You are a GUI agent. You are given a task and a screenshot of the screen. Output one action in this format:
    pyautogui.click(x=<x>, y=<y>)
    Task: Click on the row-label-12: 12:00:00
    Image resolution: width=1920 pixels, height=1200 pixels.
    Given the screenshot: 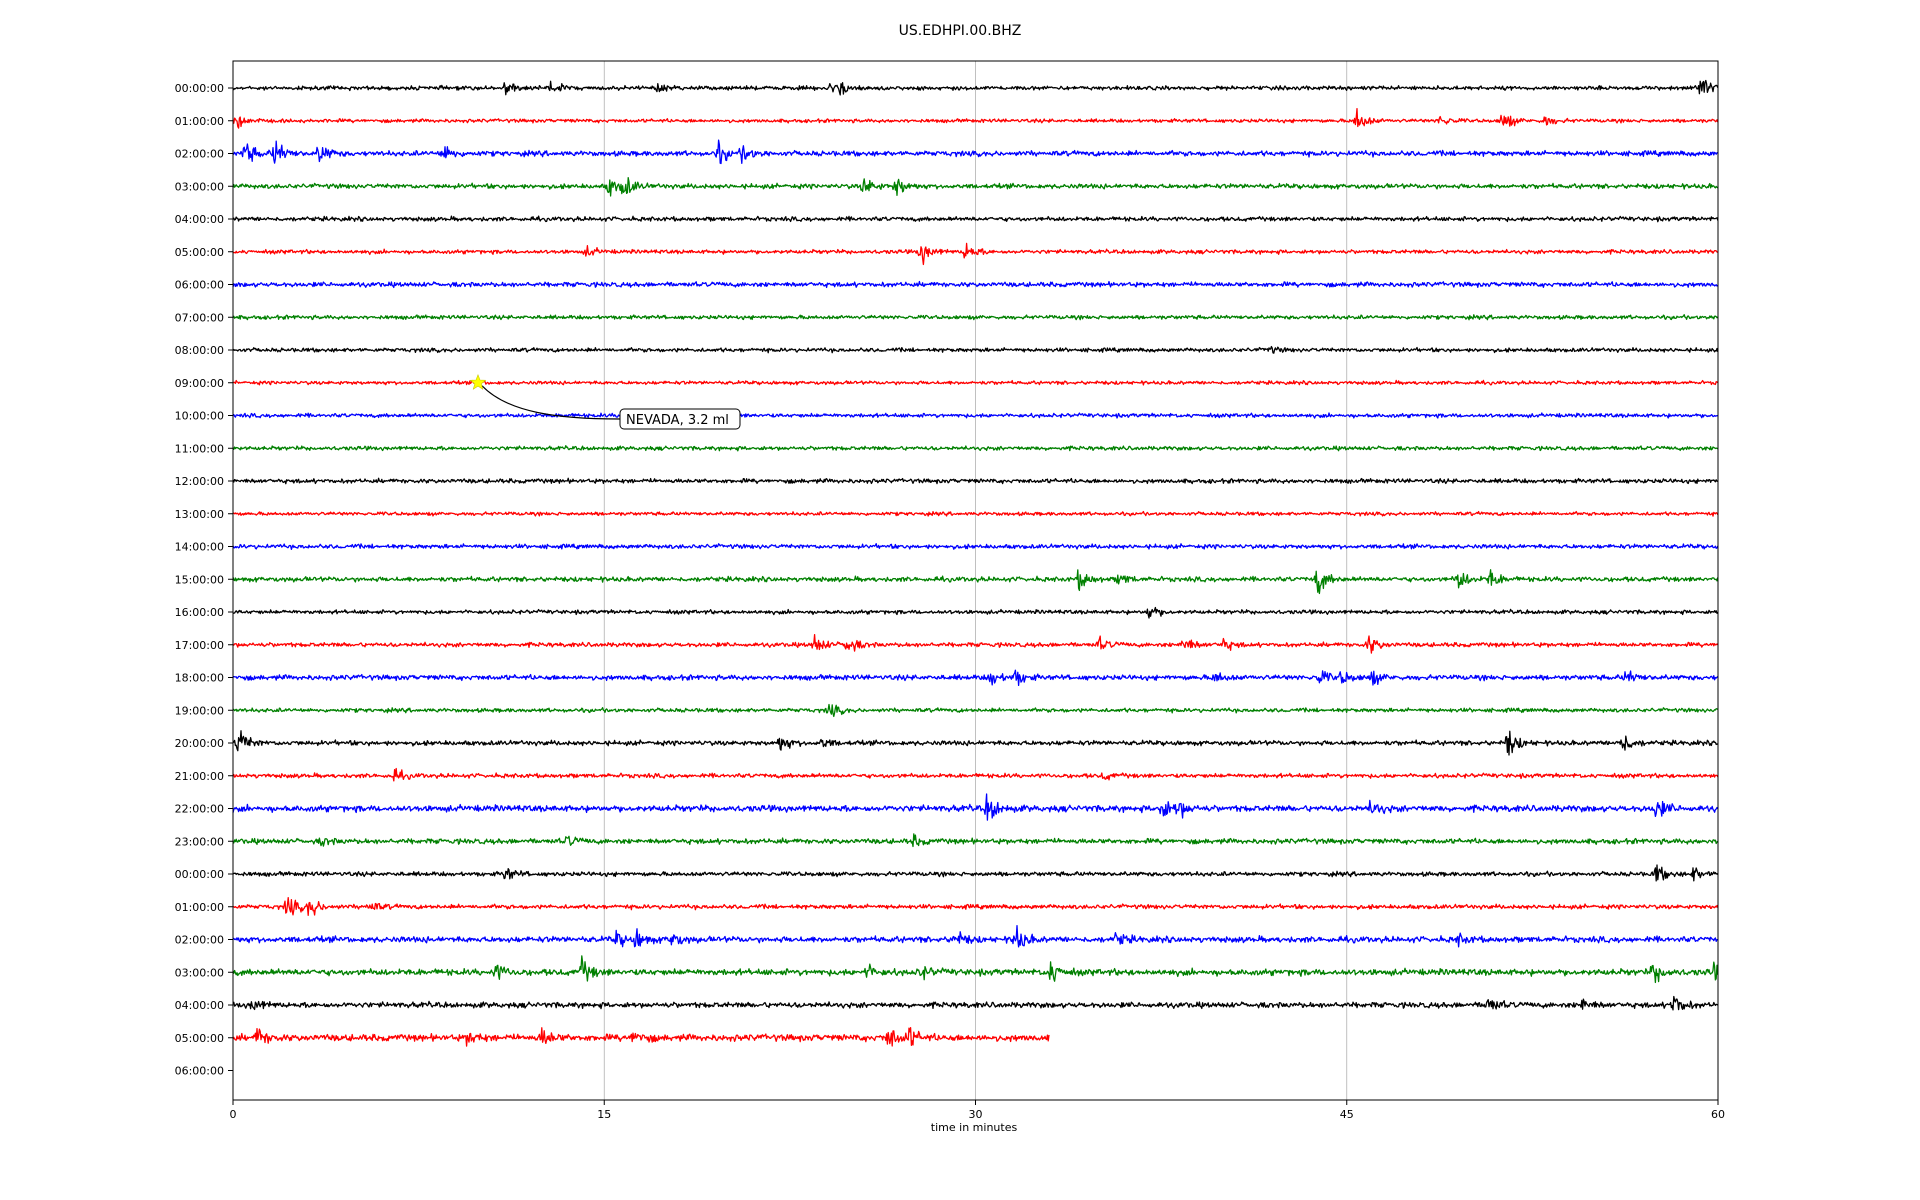 What is the action you would take?
    pyautogui.click(x=199, y=481)
    